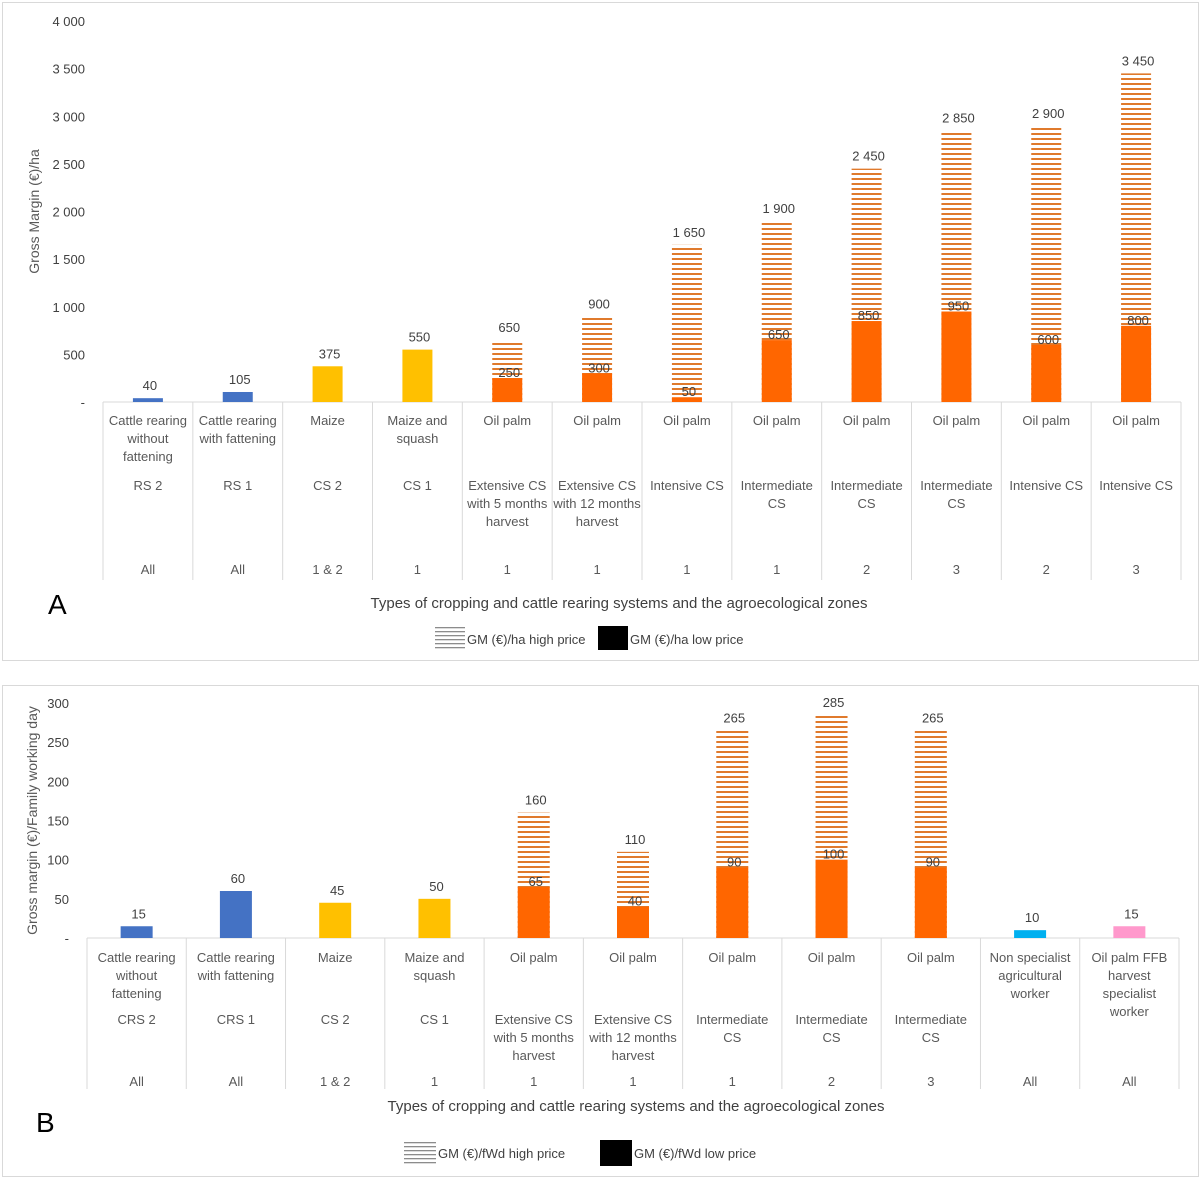 This screenshot has height=1178, width=1200. I want to click on category-type-label: fattening, so click(148, 456).